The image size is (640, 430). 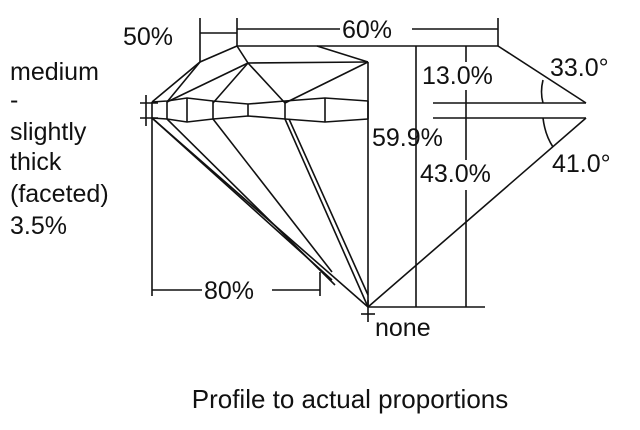 I want to click on table-label: 60%, so click(x=367, y=30).